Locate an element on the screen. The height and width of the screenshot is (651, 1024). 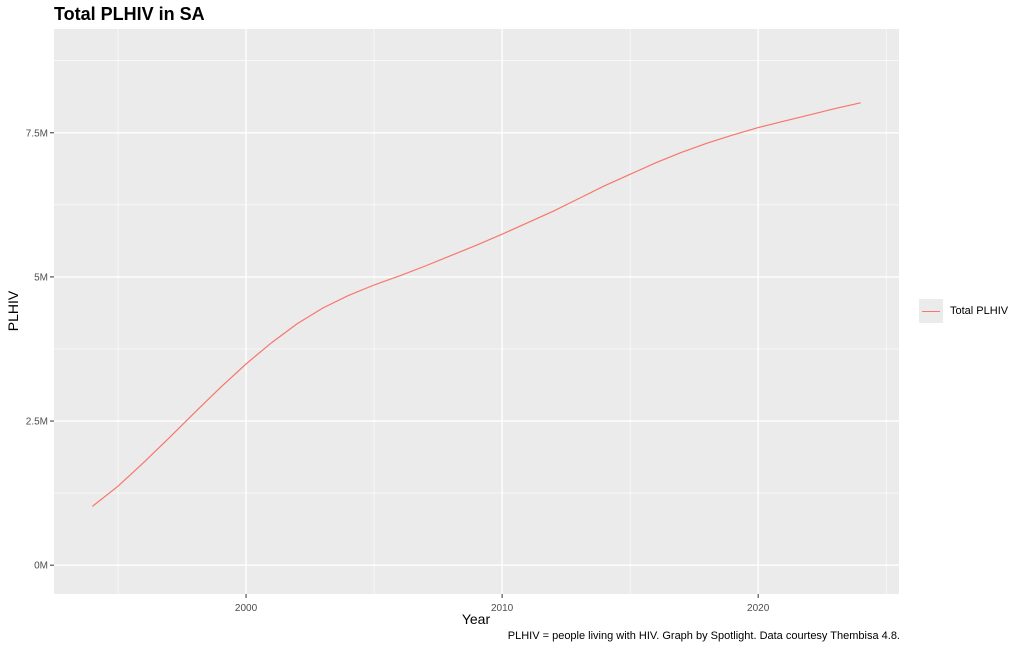
x-tick-label: 2010 is located at coordinates (502, 608).